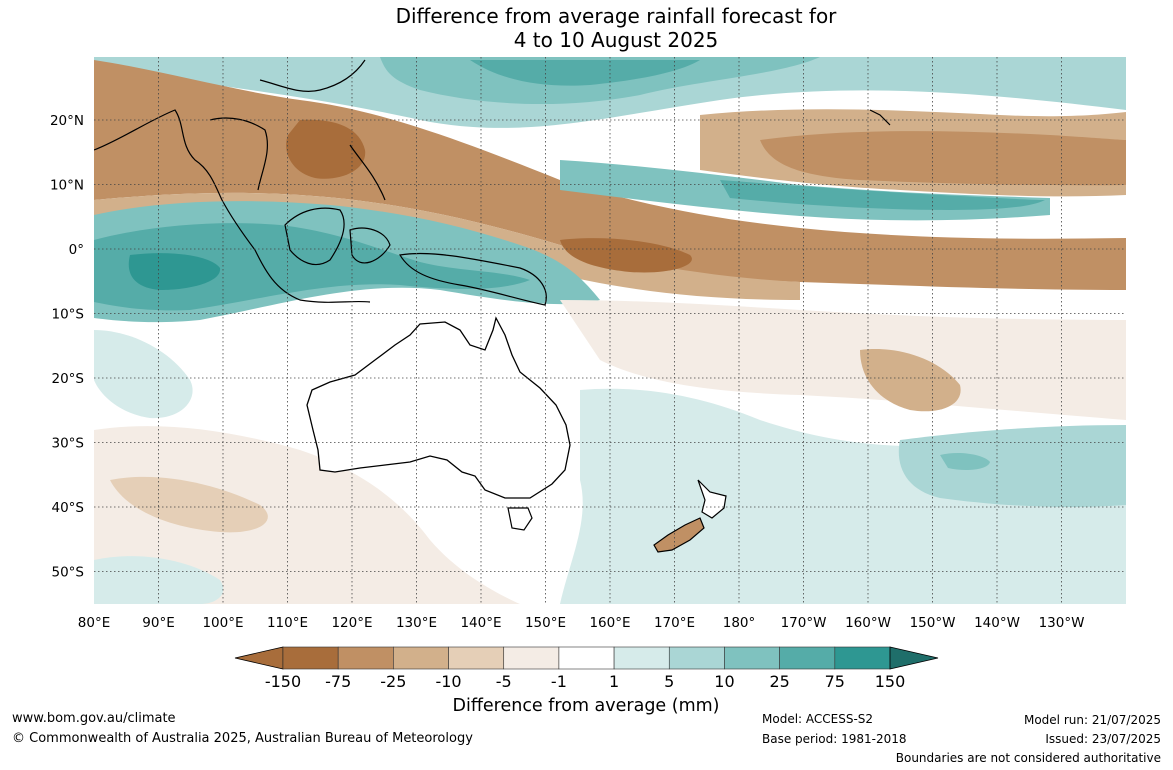 This screenshot has height=770, width=1173. What do you see at coordinates (679, 535) in the screenshot?
I see `new-zealand-south-island` at bounding box center [679, 535].